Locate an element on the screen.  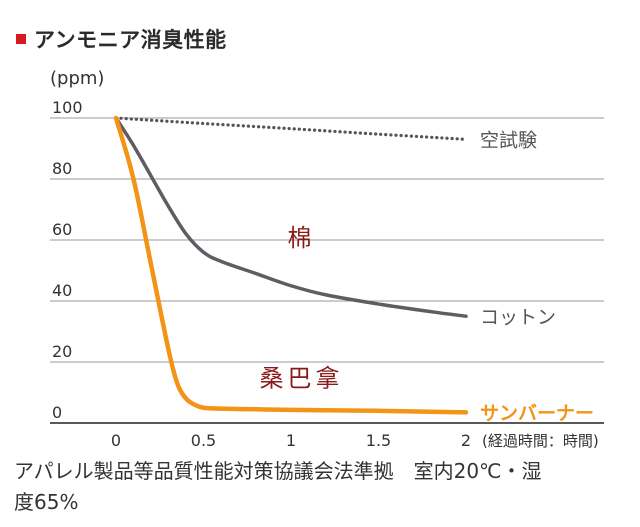
x-tick-label: 1.5 is located at coordinates (378, 440).